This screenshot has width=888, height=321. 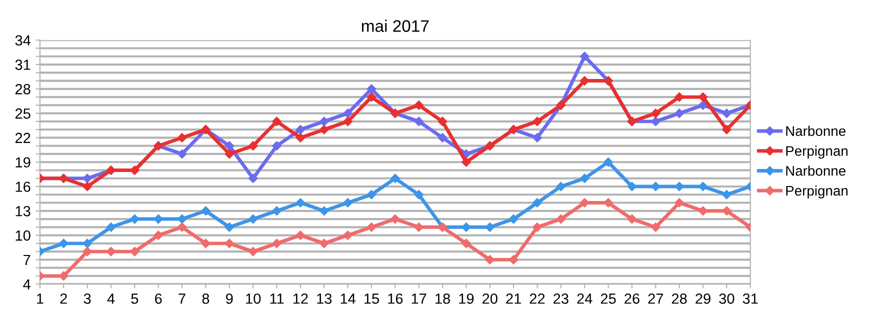 What do you see at coordinates (513, 299) in the screenshot?
I see `x-tick-label: 21` at bounding box center [513, 299].